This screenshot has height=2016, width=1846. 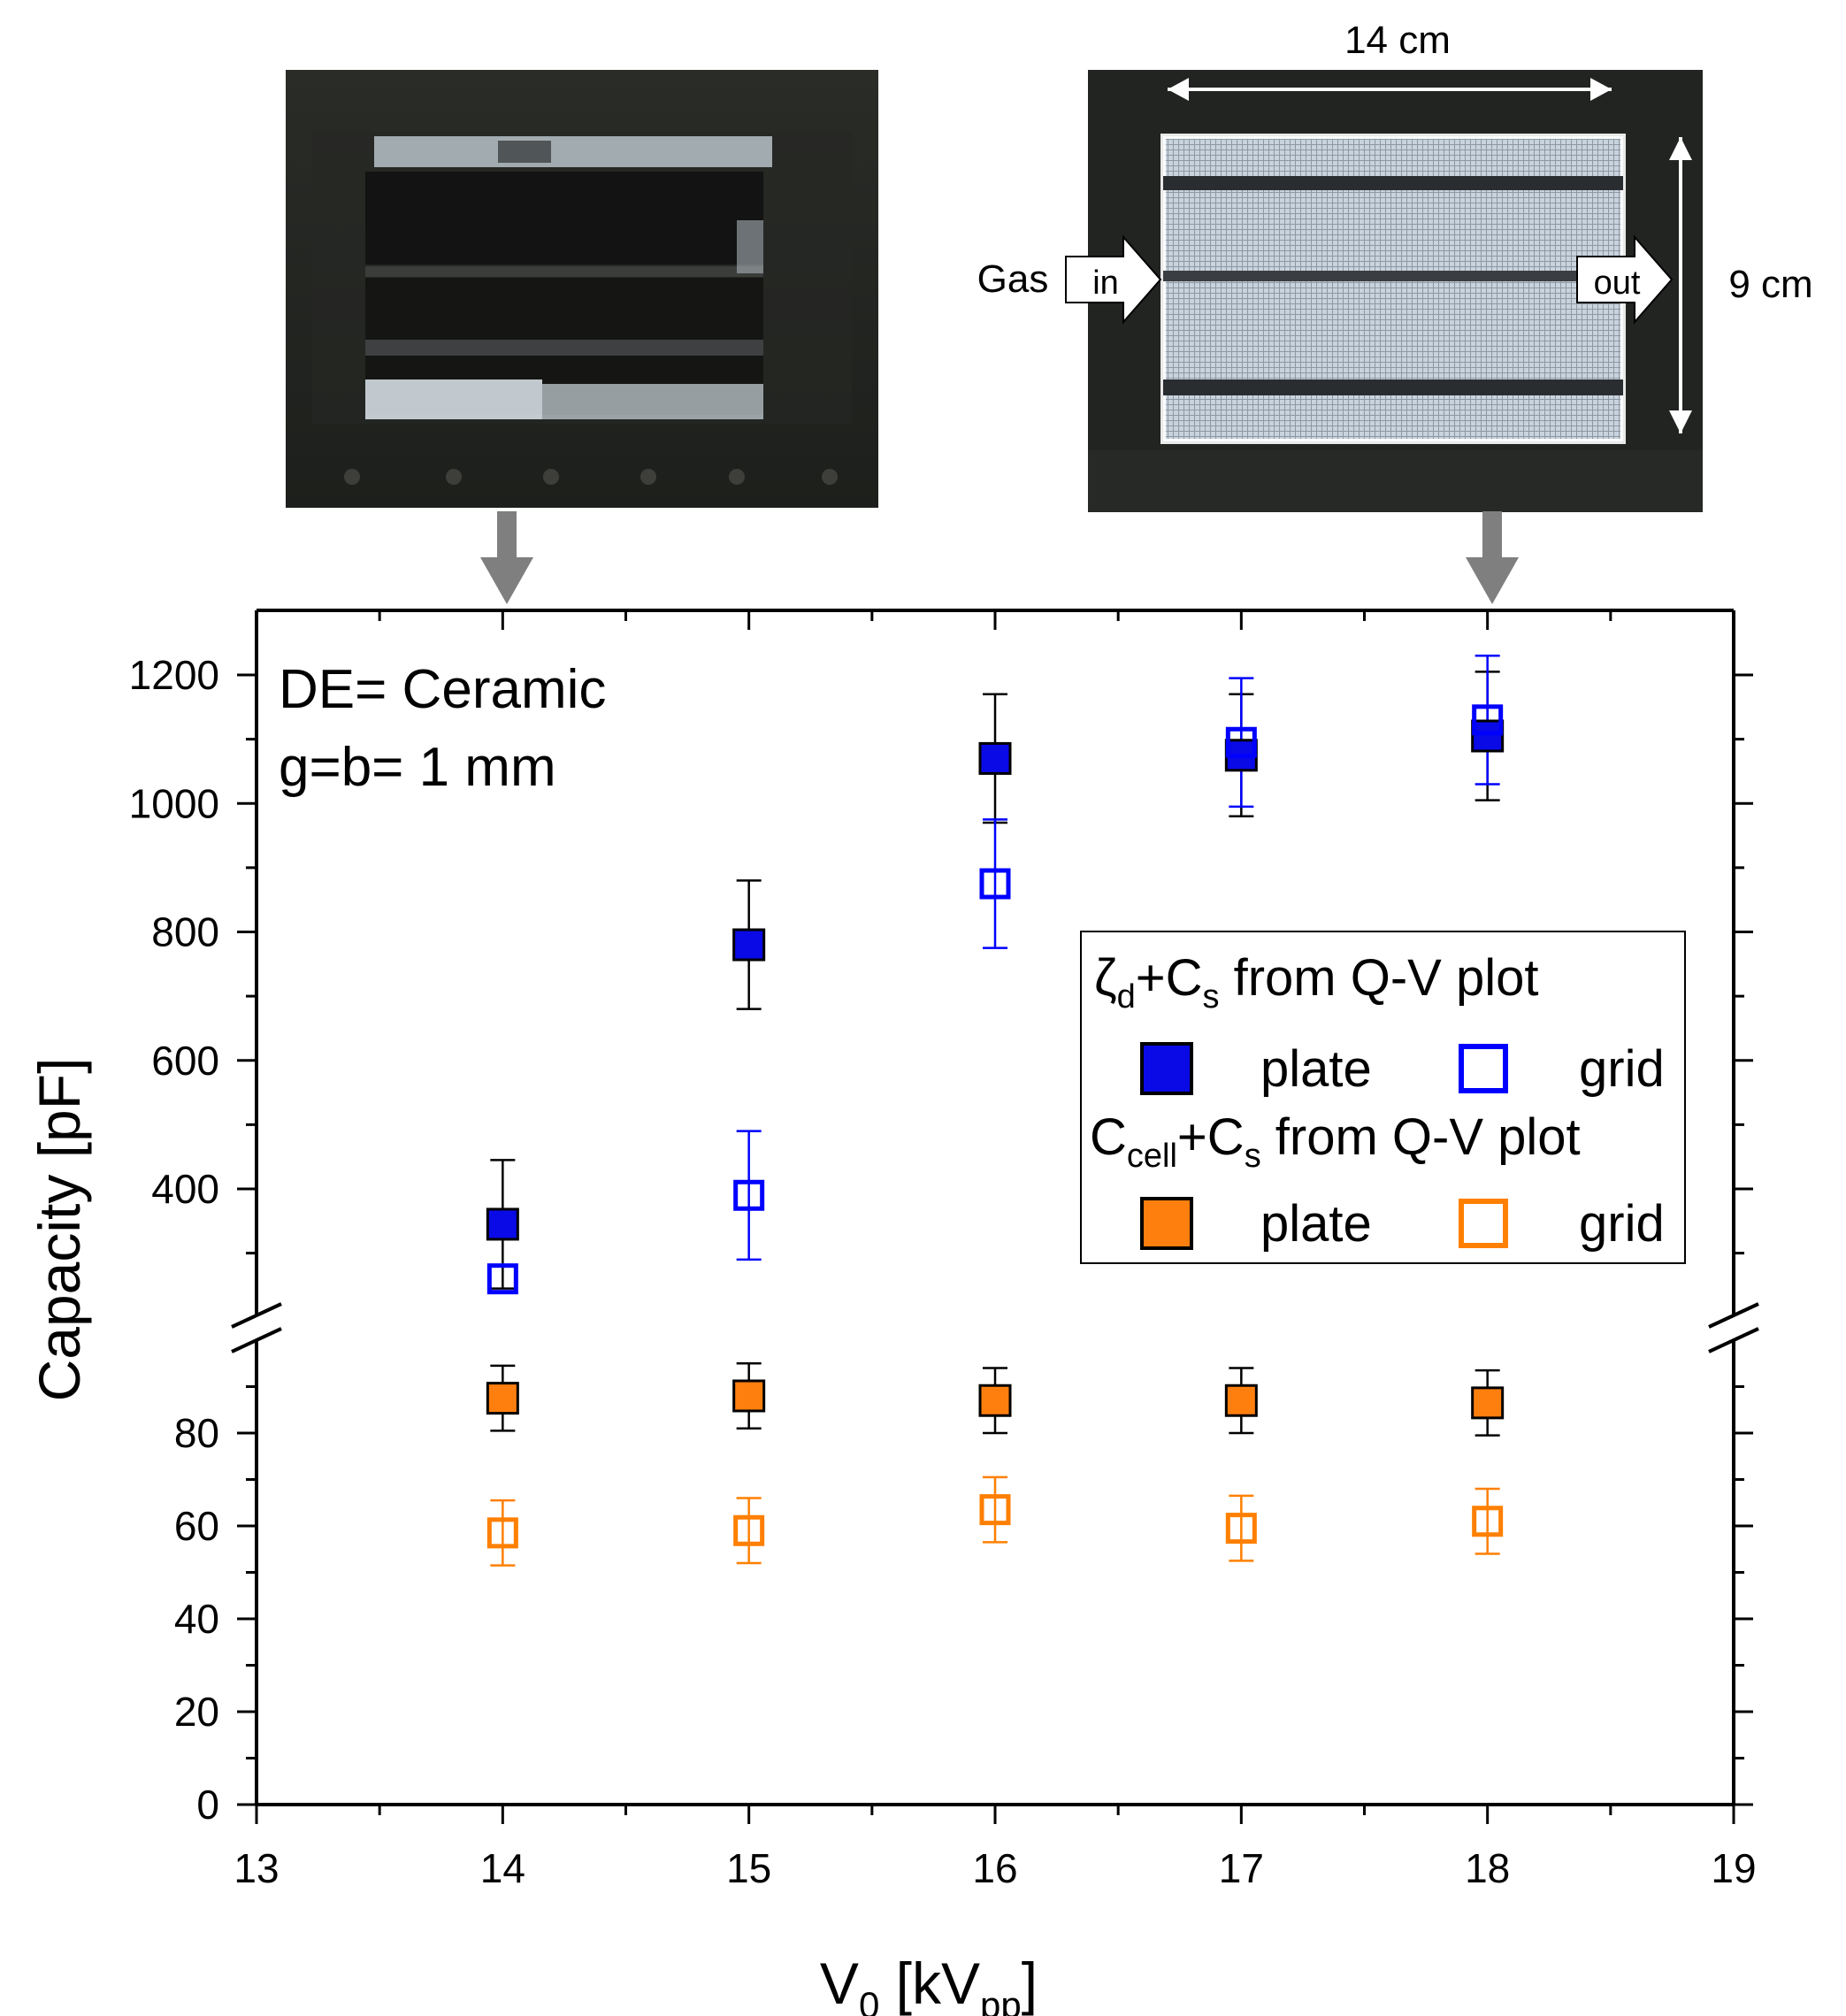 What do you see at coordinates (442, 689) in the screenshot?
I see `annotation-dielectric: DE= Ceramic` at bounding box center [442, 689].